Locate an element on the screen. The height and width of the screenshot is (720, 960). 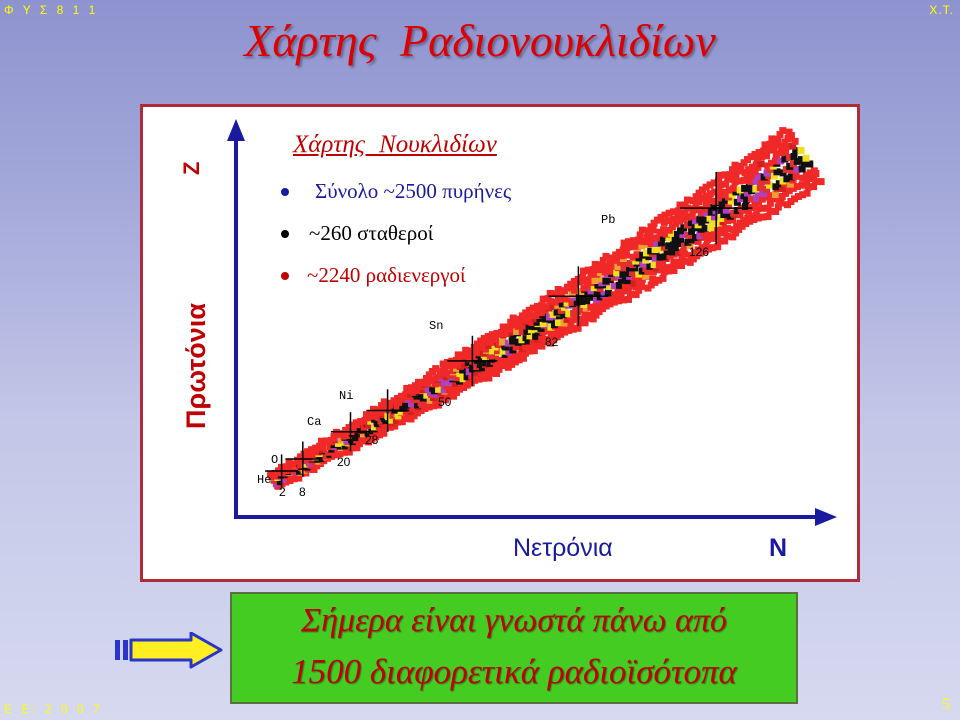
bullet-text: ~2240 ραδιενεργοί is located at coordinates (386, 275).